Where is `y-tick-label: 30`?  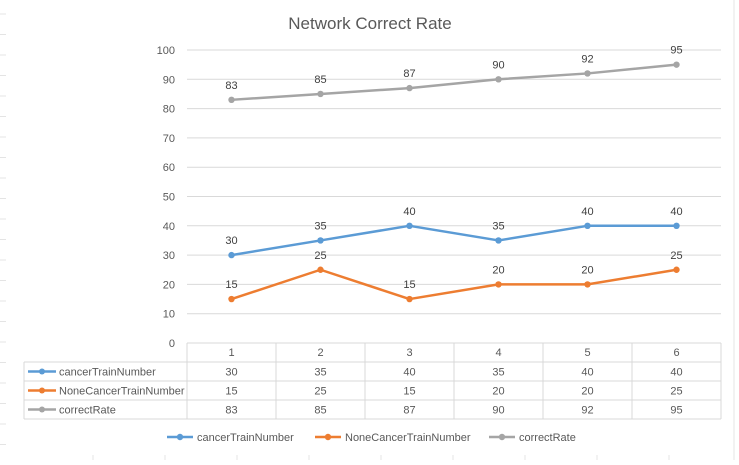
y-tick-label: 30 is located at coordinates (169, 256).